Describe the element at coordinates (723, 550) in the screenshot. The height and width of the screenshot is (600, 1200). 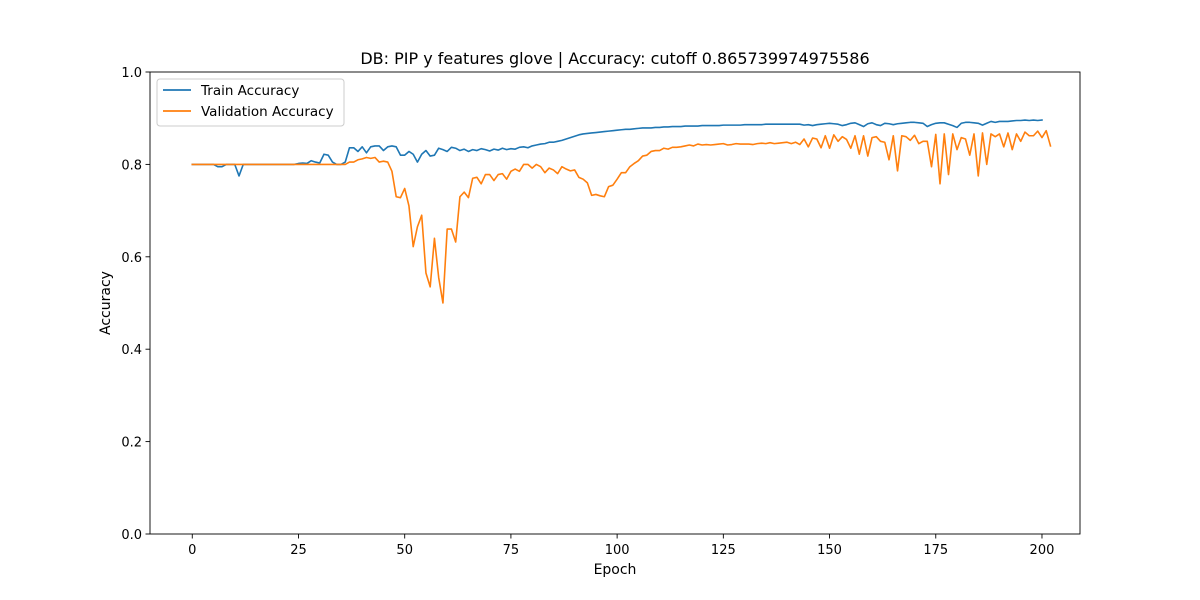
I see `x-tick-label: 125` at that location.